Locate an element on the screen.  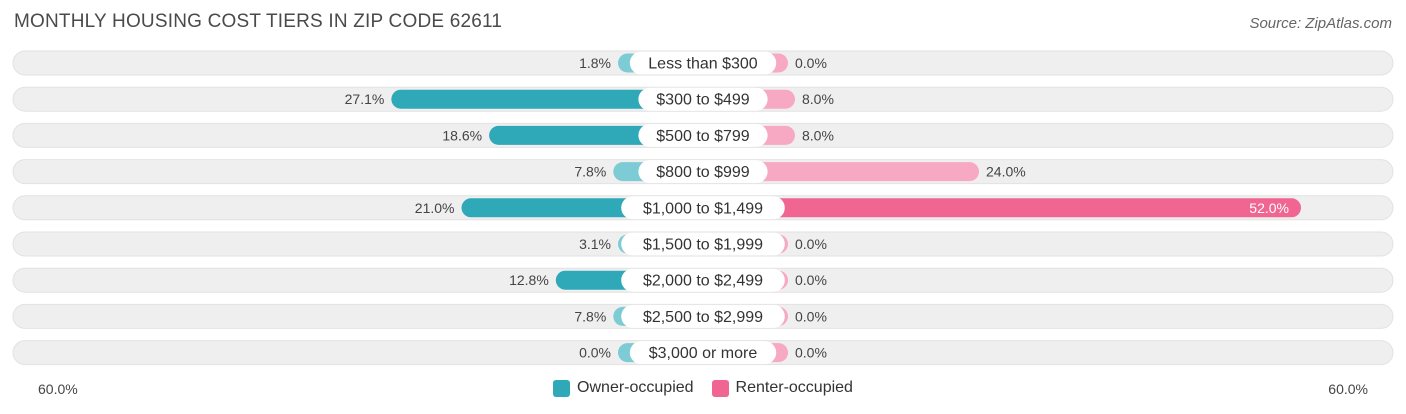
value-label-owner: 18.6% is located at coordinates (462, 135).